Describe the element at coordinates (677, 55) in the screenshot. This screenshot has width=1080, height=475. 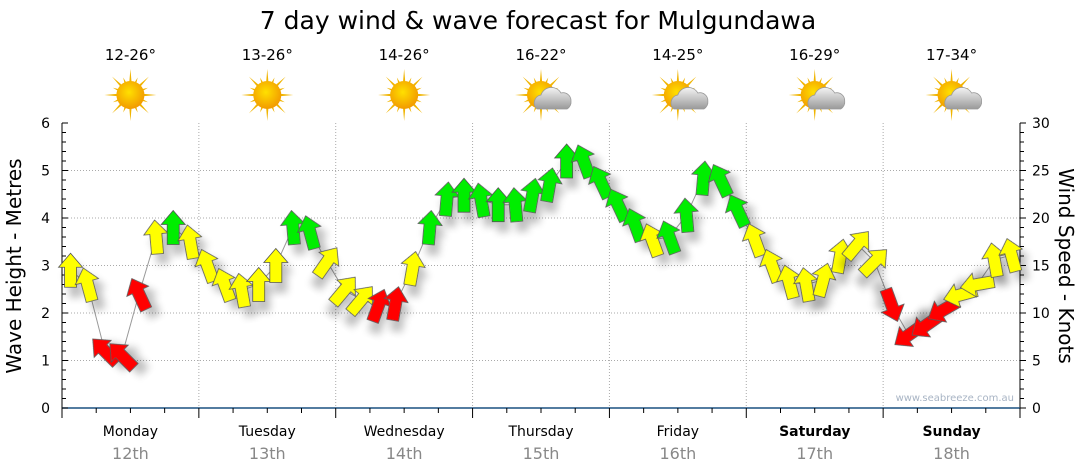
I see `day-temperature: 14-25°` at that location.